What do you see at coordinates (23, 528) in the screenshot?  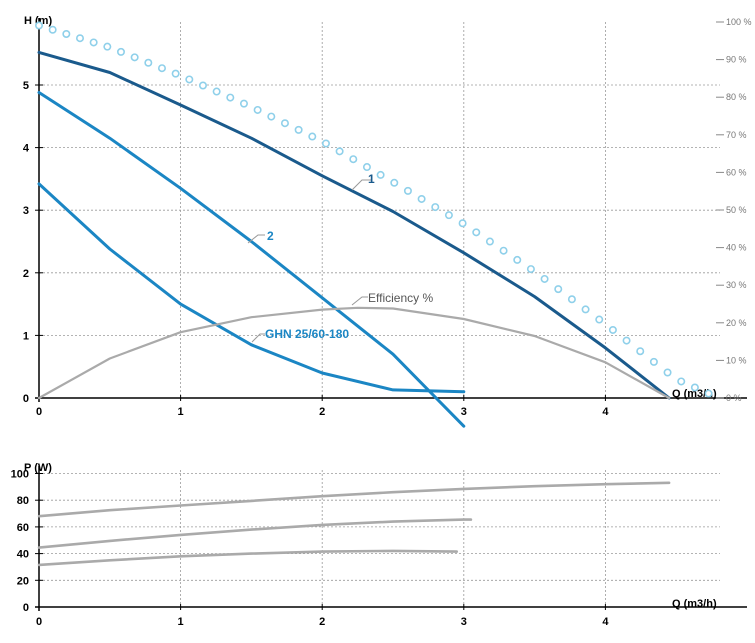 I see `y-tick-label: 60` at bounding box center [23, 528].